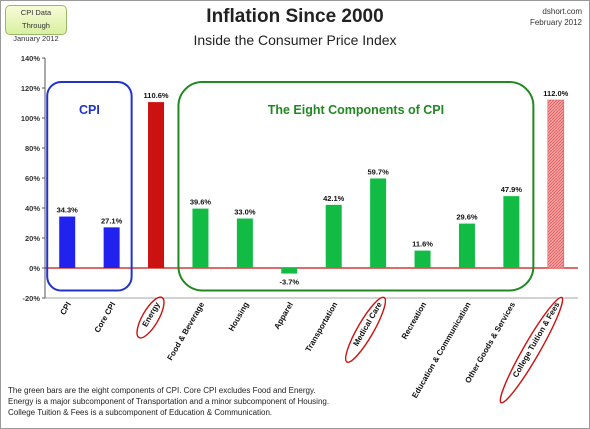 The height and width of the screenshot is (429, 590). I want to click on value-label: 112.0%, so click(555, 93).